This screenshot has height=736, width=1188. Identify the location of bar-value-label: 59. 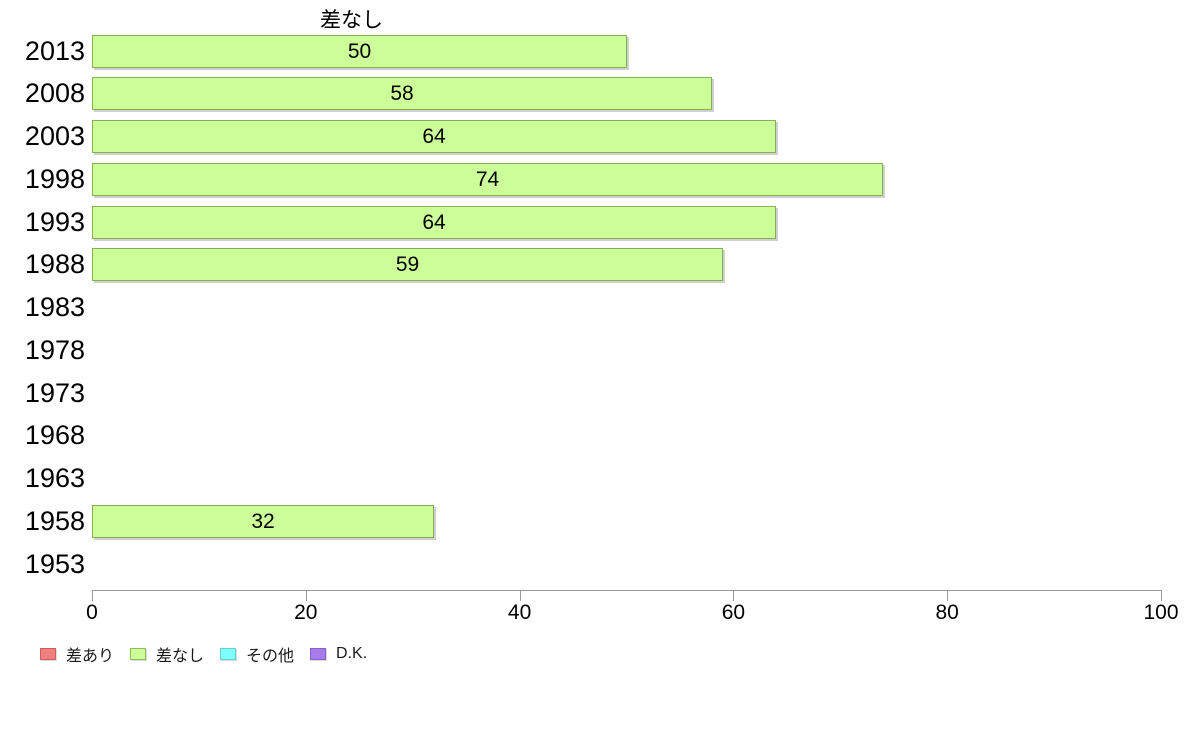
(407, 265).